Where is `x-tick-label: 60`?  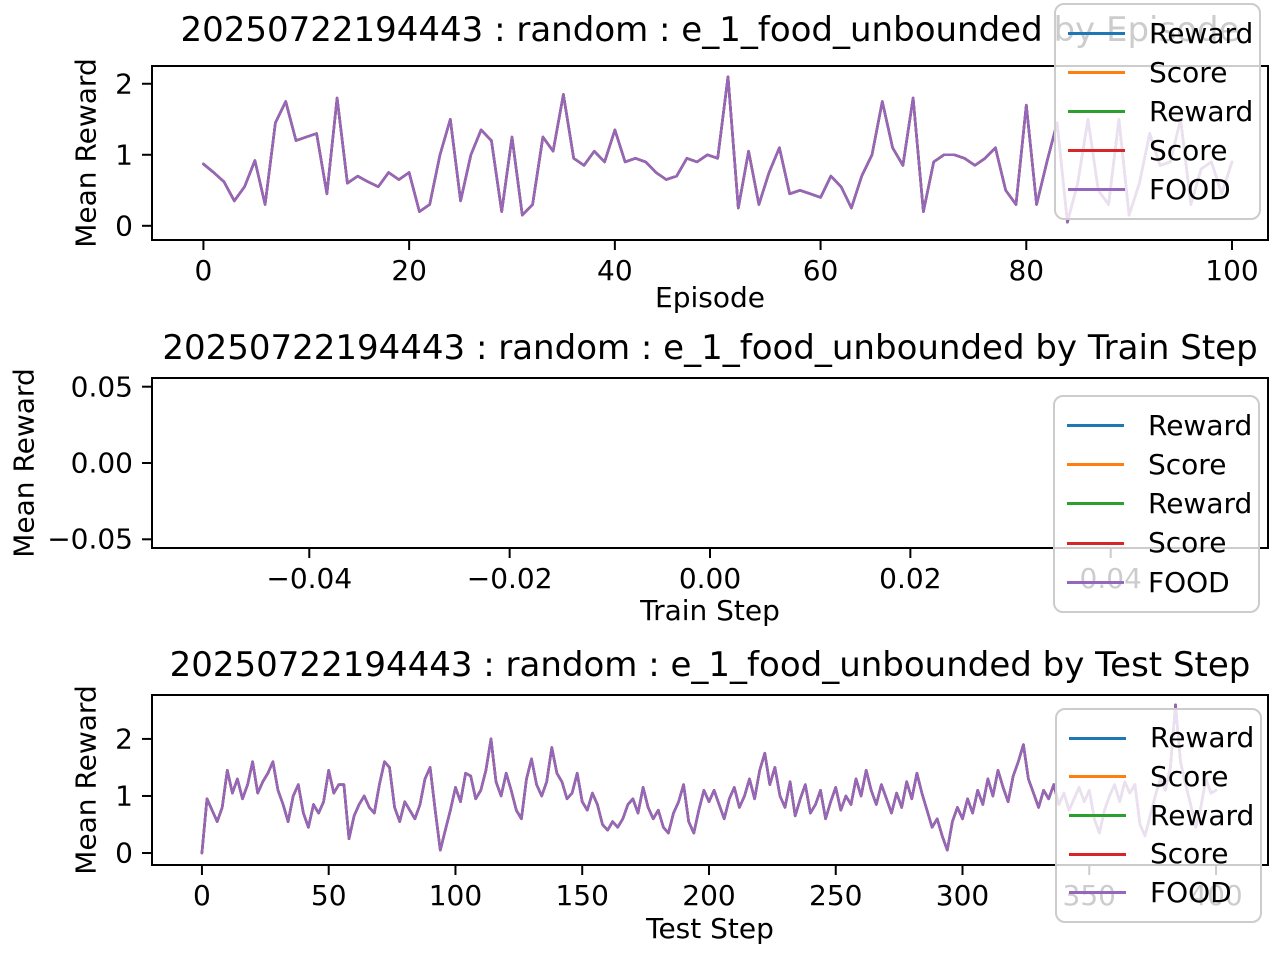
x-tick-label: 60 is located at coordinates (820, 270).